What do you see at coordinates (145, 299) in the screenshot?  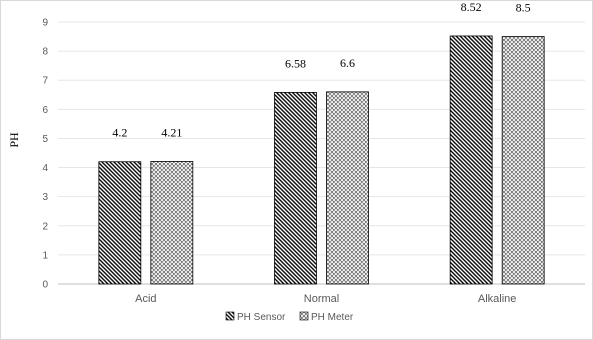 I see `x-category-label: Acid` at bounding box center [145, 299].